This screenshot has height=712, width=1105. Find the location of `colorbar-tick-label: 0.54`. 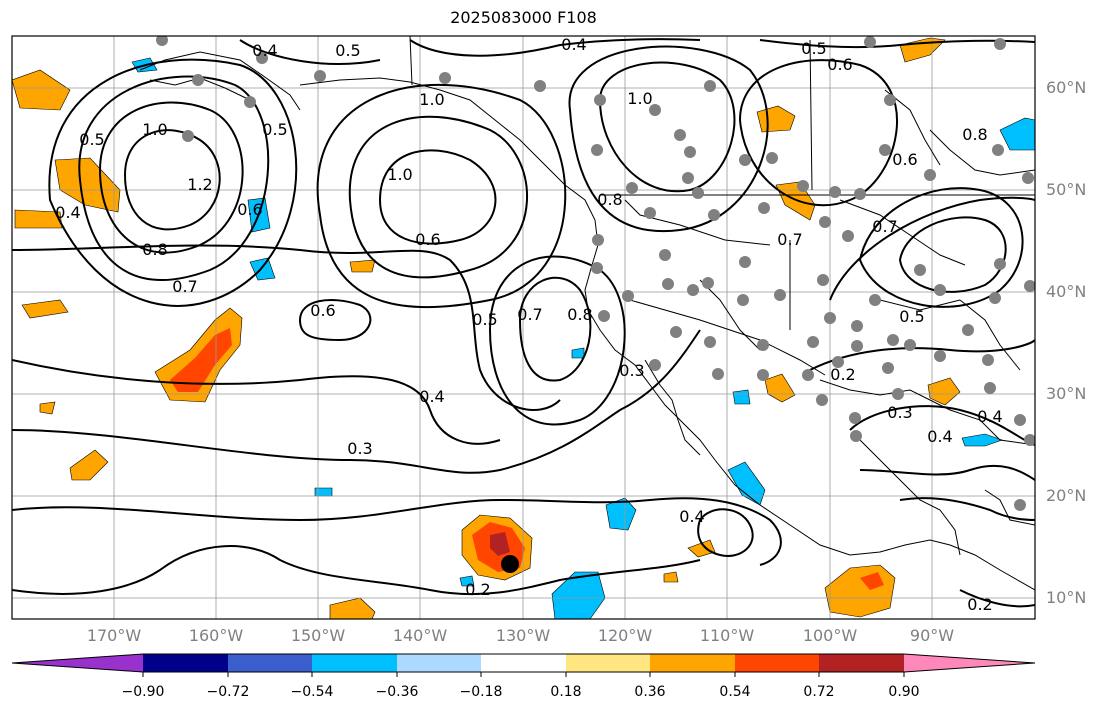

colorbar-tick-label: 0.54 is located at coordinates (735, 692).